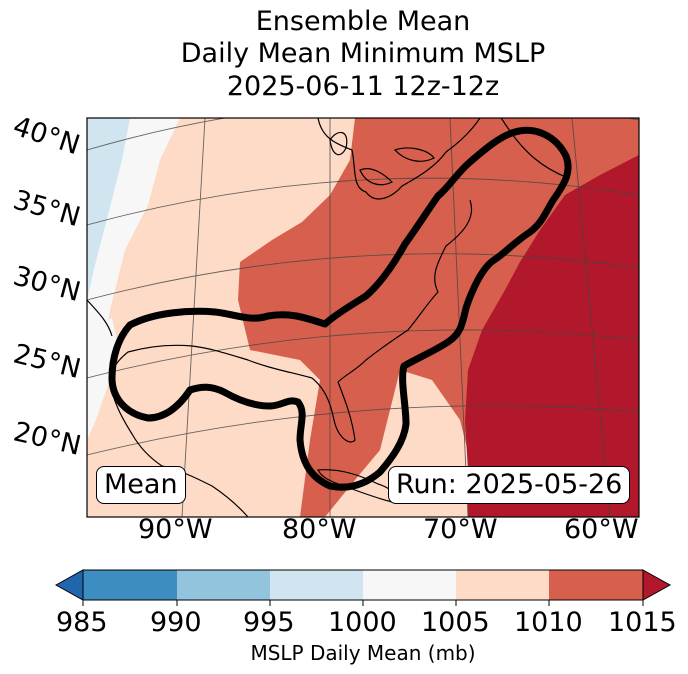 The height and width of the screenshot is (674, 688). Describe the element at coordinates (376, 177) in the screenshot. I see `lake-erie` at that location.